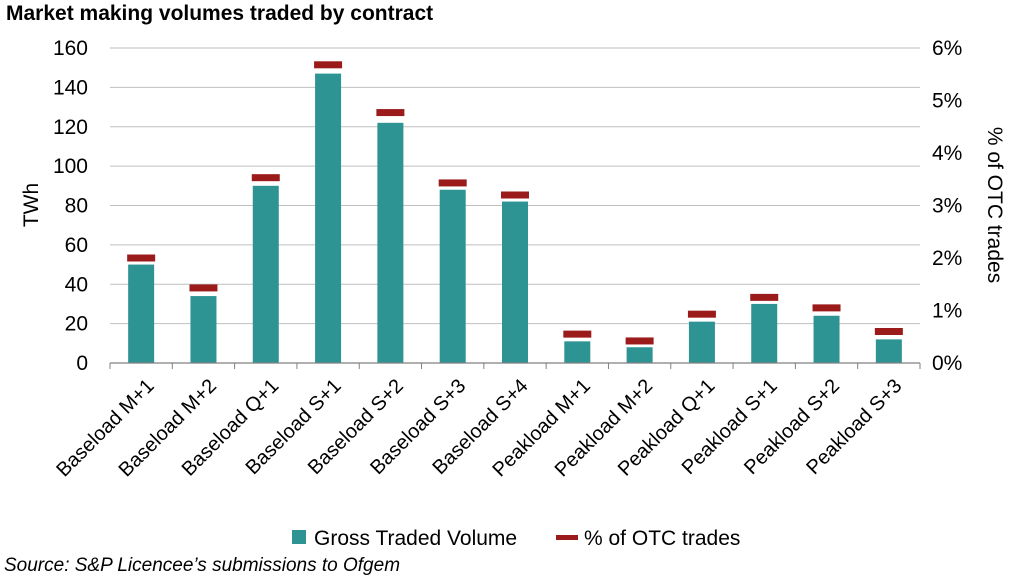 This screenshot has height=580, width=1024. I want to click on y-tick-label: 40, so click(76, 284).